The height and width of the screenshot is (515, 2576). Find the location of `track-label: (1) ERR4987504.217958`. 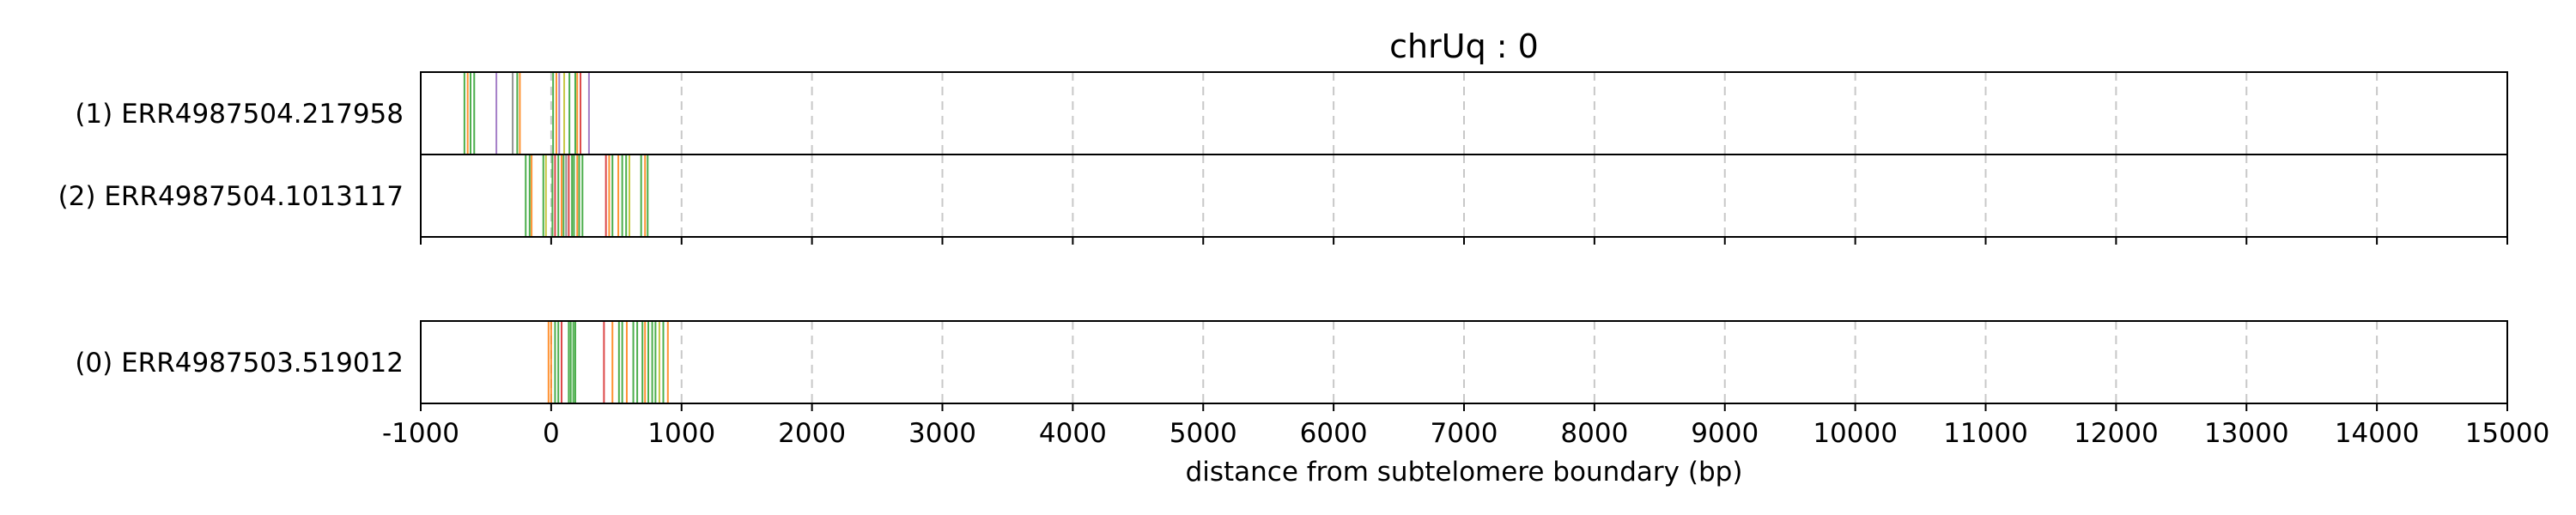

track-label: (1) ERR4987504.217958 is located at coordinates (240, 114).